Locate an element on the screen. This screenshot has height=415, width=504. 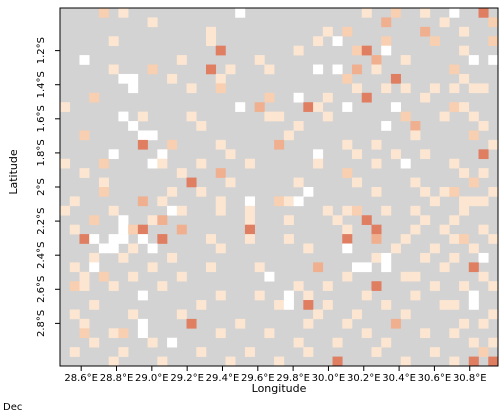
x-tick-label: 30.2°E is located at coordinates (364, 378).